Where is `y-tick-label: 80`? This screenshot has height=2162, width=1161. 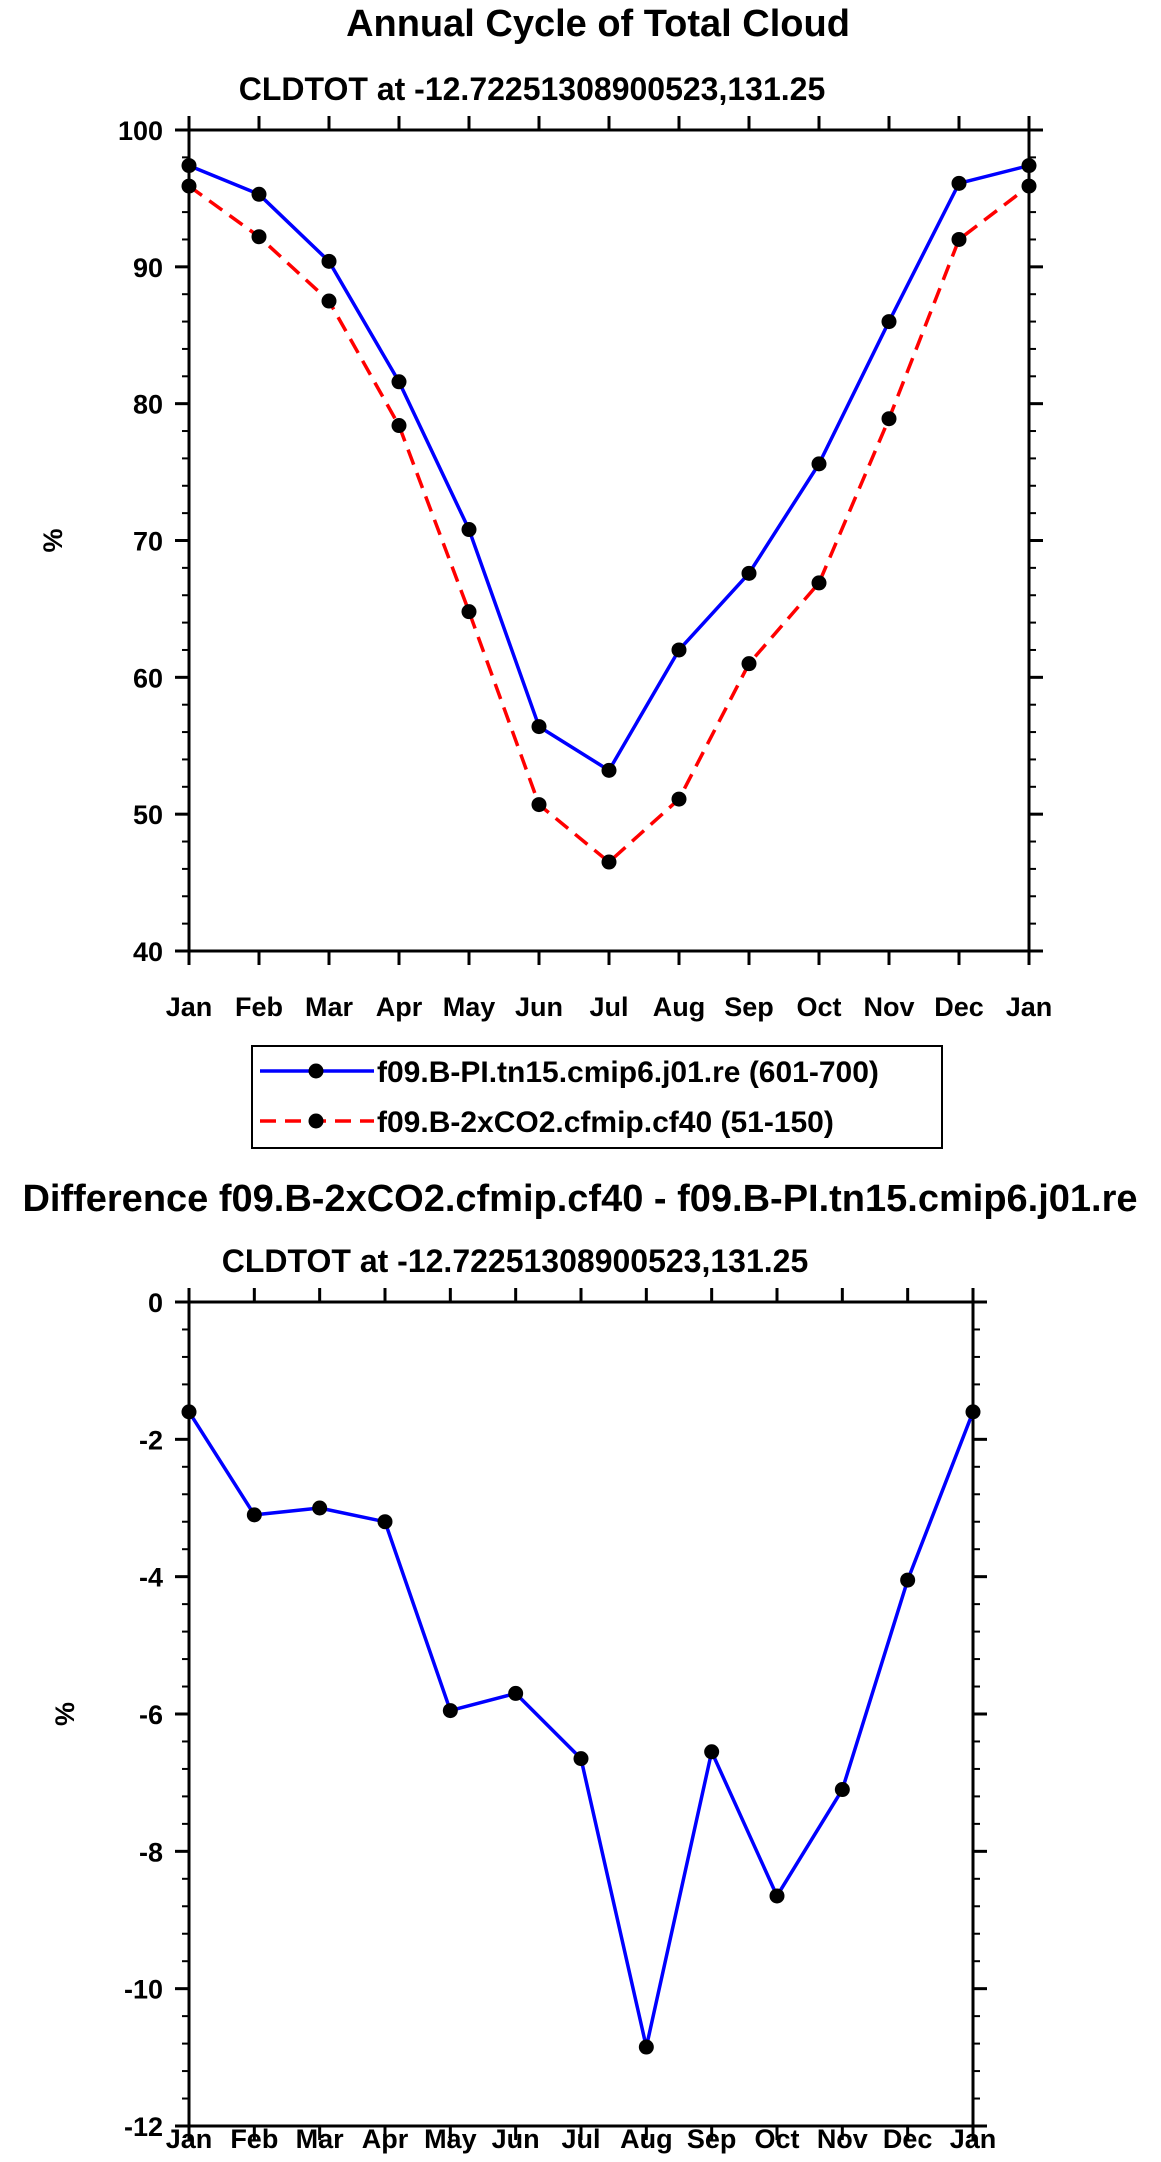
y-tick-label: 80 is located at coordinates (148, 405).